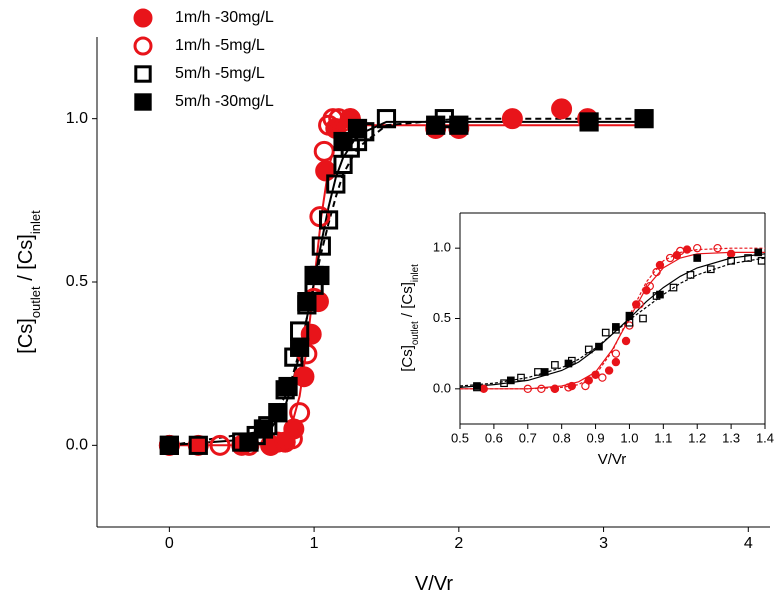  I want to click on x-tick-label: 0.9, so click(596, 437).